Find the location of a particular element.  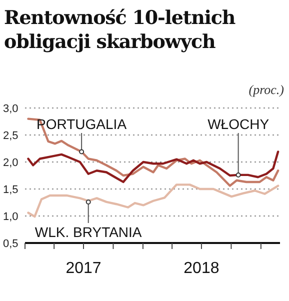

x-tick-label: 2018 is located at coordinates (202, 268).